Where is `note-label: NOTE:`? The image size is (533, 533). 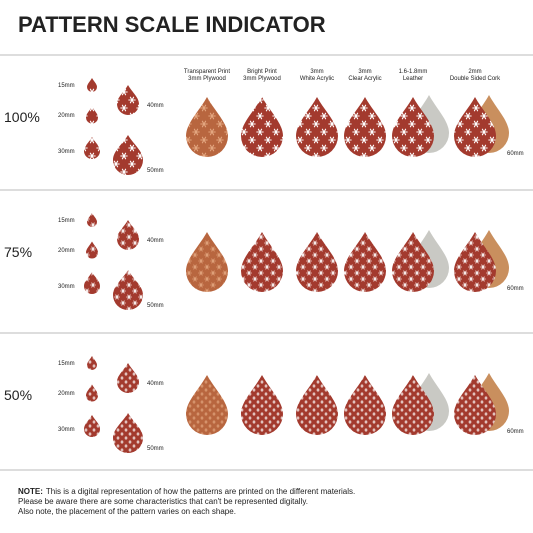
note-label: NOTE: is located at coordinates (30, 491).